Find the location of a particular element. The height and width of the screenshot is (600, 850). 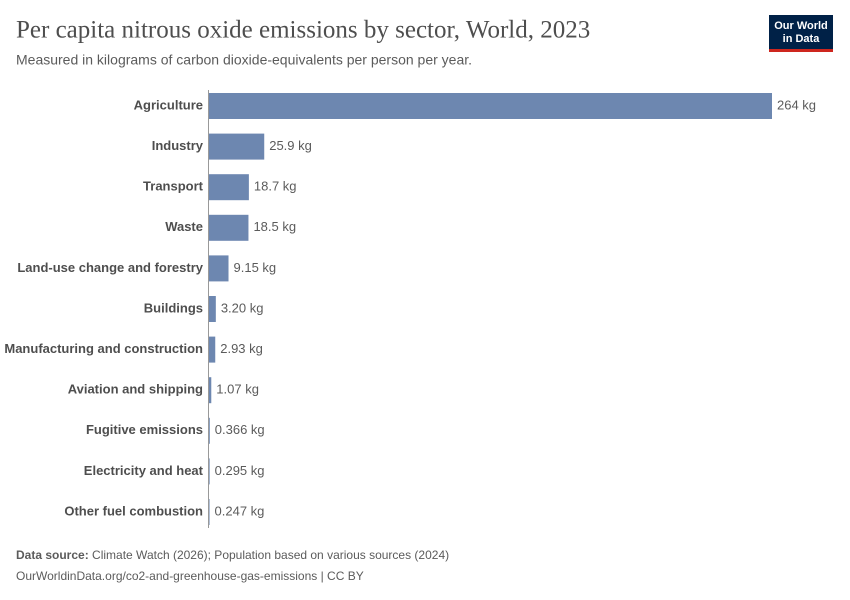

logo: Our World in Data is located at coordinates (801, 33).